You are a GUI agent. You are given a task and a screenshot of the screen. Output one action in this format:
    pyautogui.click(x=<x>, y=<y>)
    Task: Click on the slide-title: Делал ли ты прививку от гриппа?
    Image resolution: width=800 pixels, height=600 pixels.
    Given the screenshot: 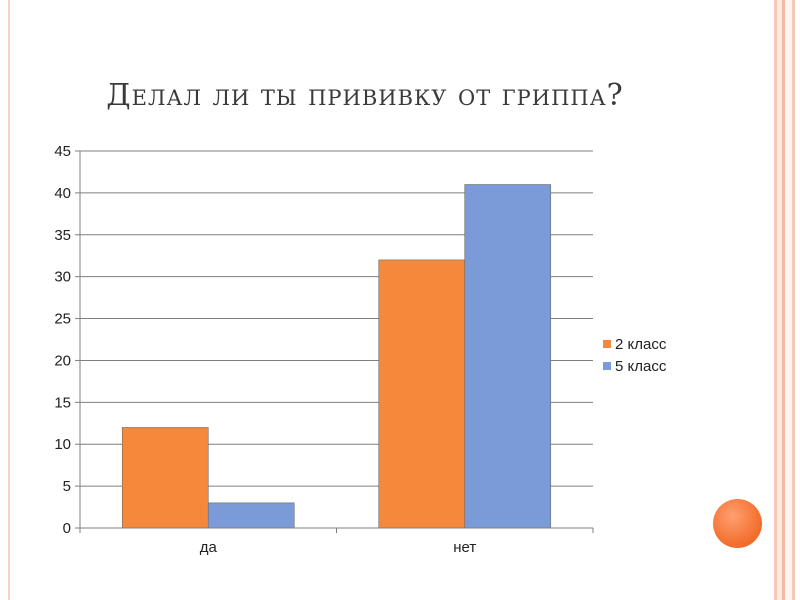 What is the action you would take?
    pyautogui.click(x=365, y=95)
    